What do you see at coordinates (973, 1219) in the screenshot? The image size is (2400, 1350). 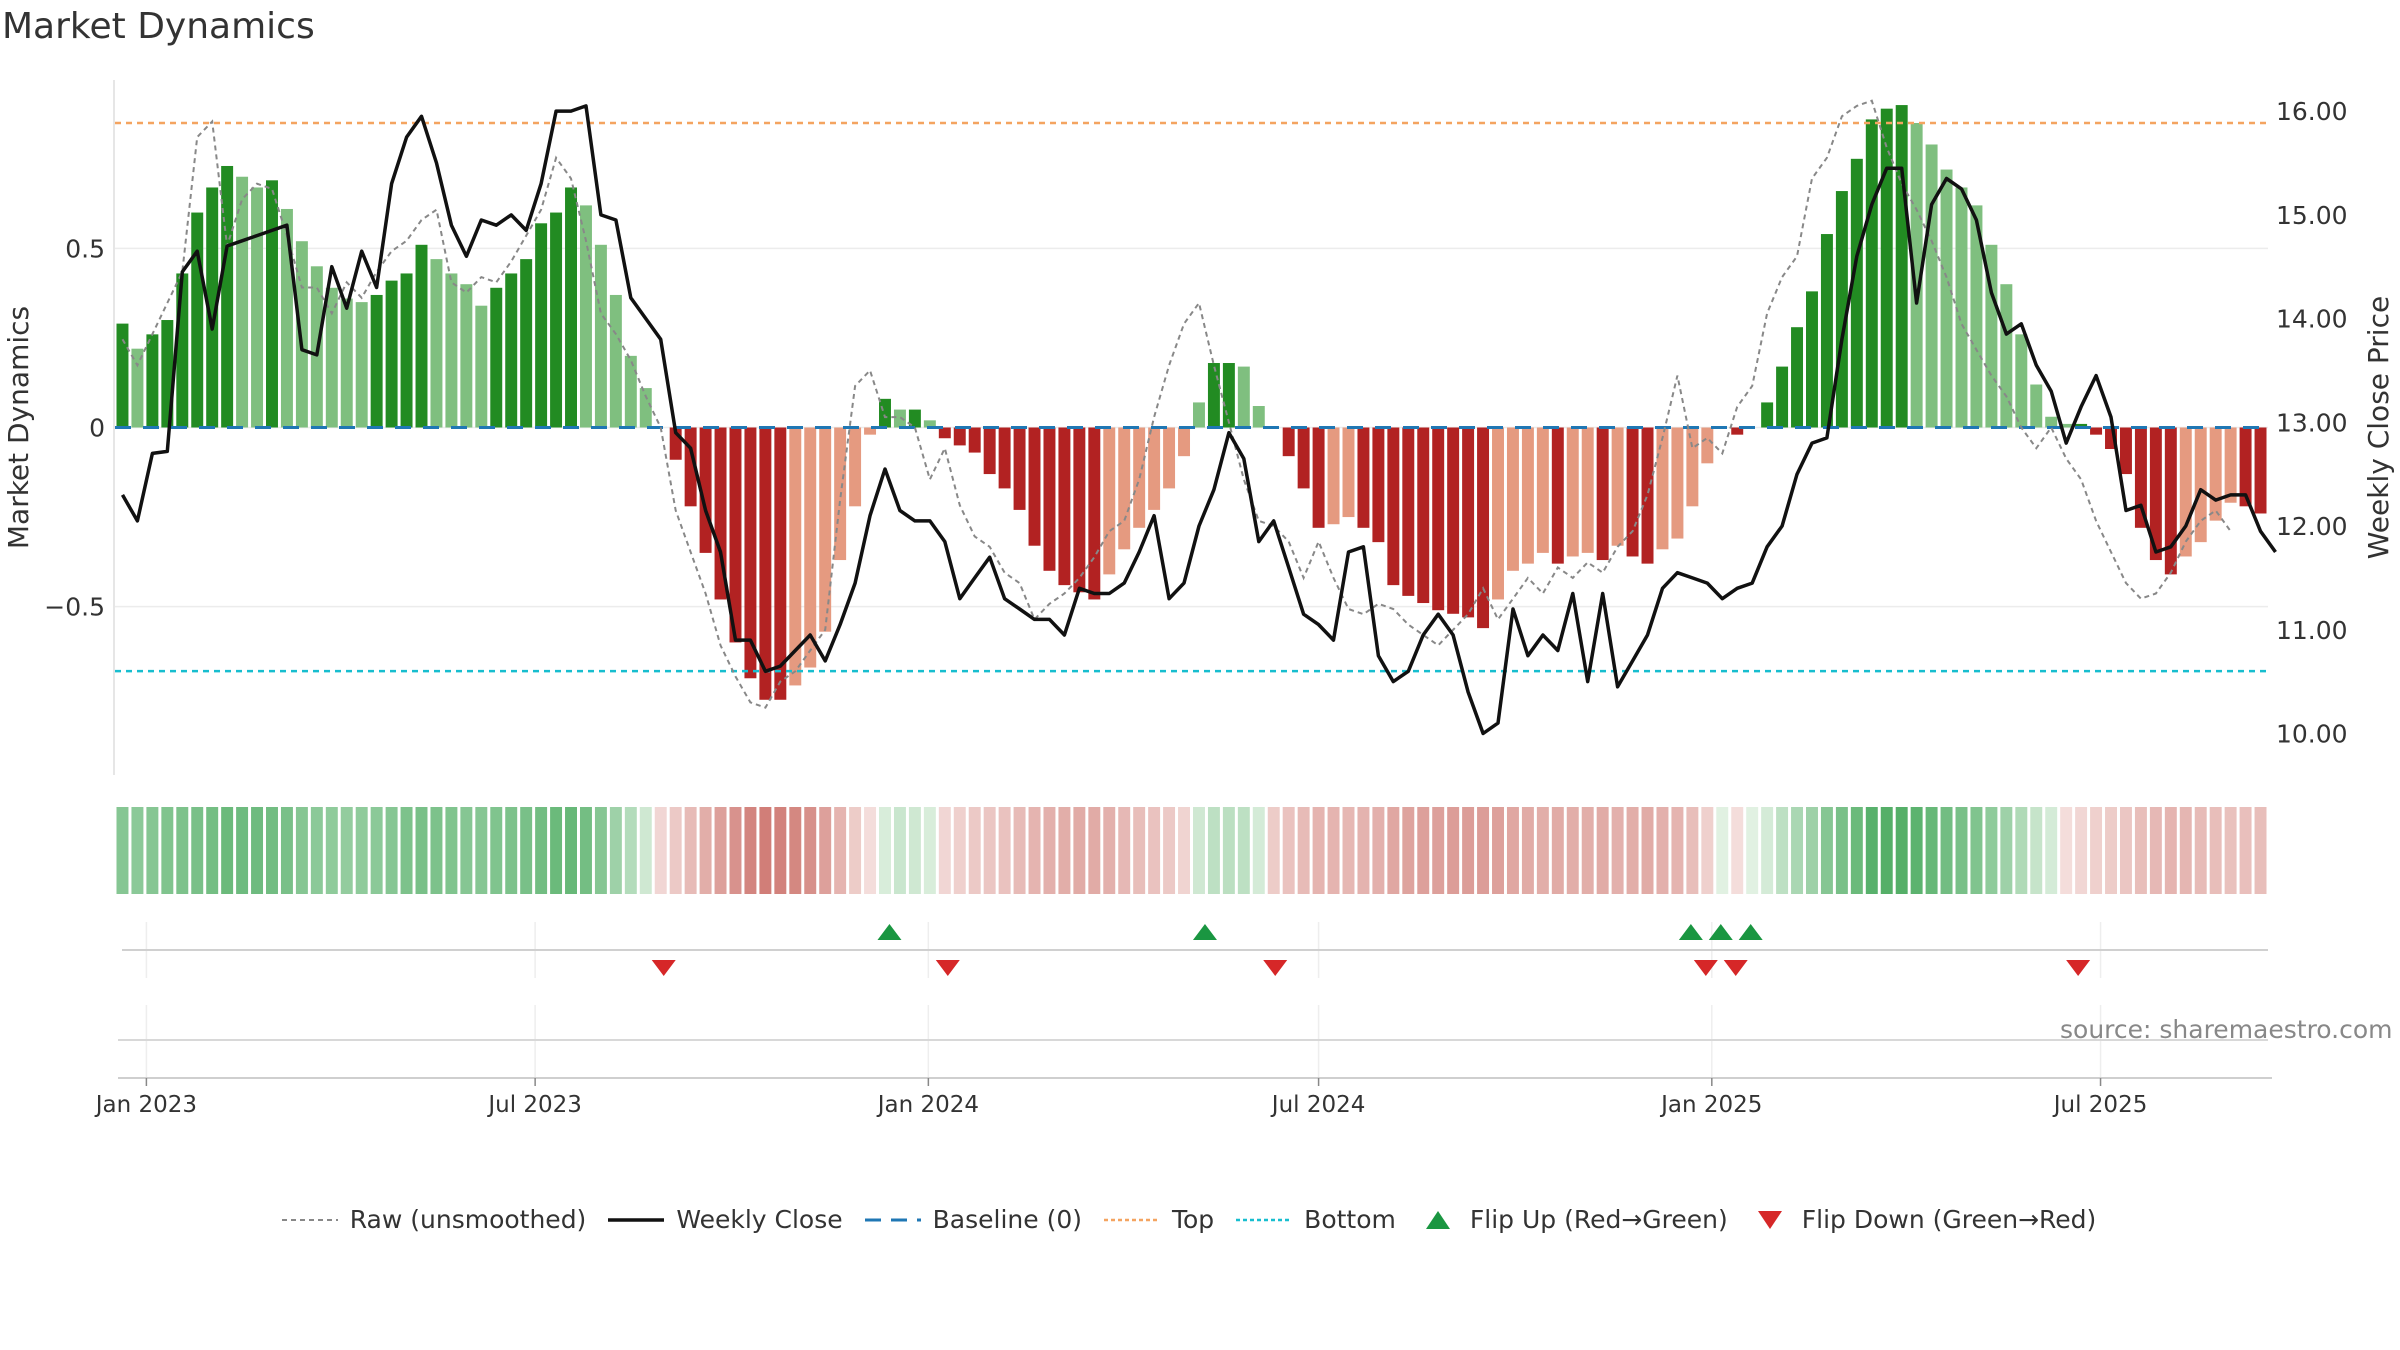 I see `legend-item-baseline: Baseline (0)` at bounding box center [973, 1219].